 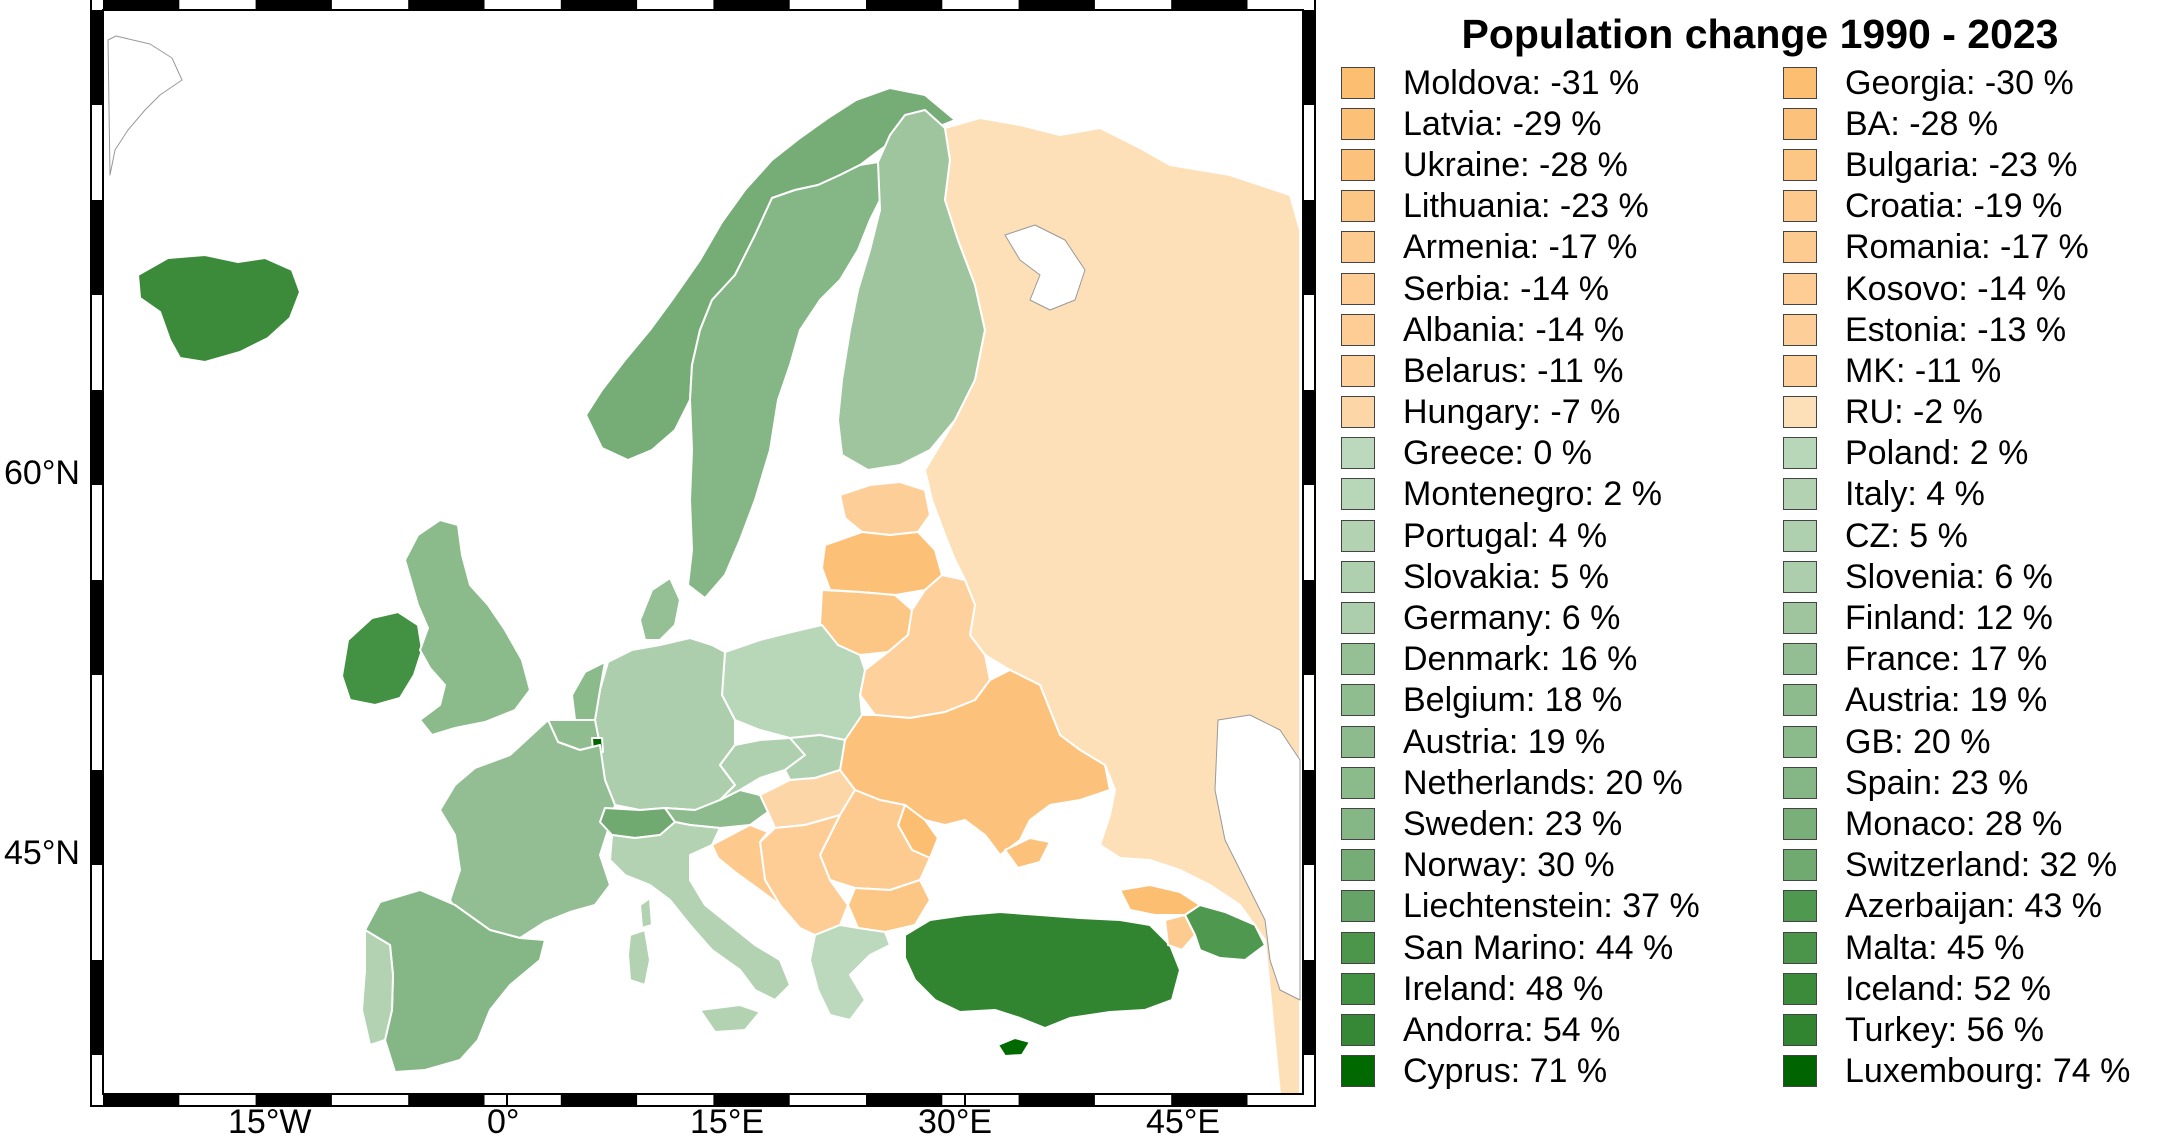 I want to click on legend-item: Switzerland: 32 %, so click(x=1956, y=865).